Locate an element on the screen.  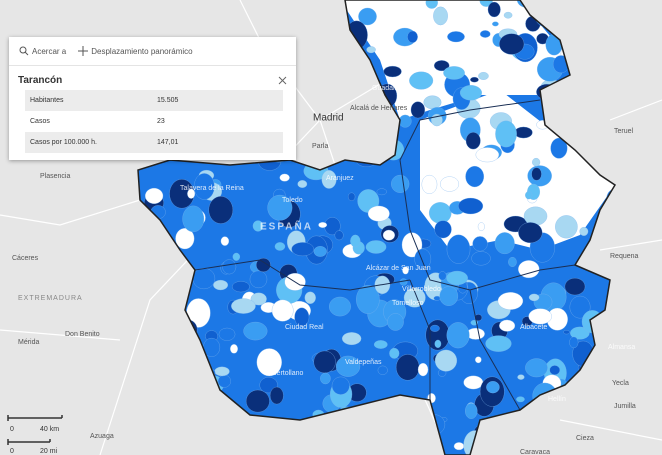
scale-zero: 0 is located at coordinates (12, 429).